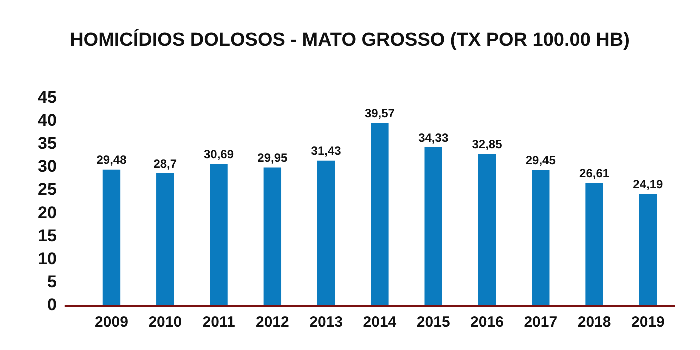 The height and width of the screenshot is (350, 700). I want to click on data-label: 39,57, so click(380, 113).